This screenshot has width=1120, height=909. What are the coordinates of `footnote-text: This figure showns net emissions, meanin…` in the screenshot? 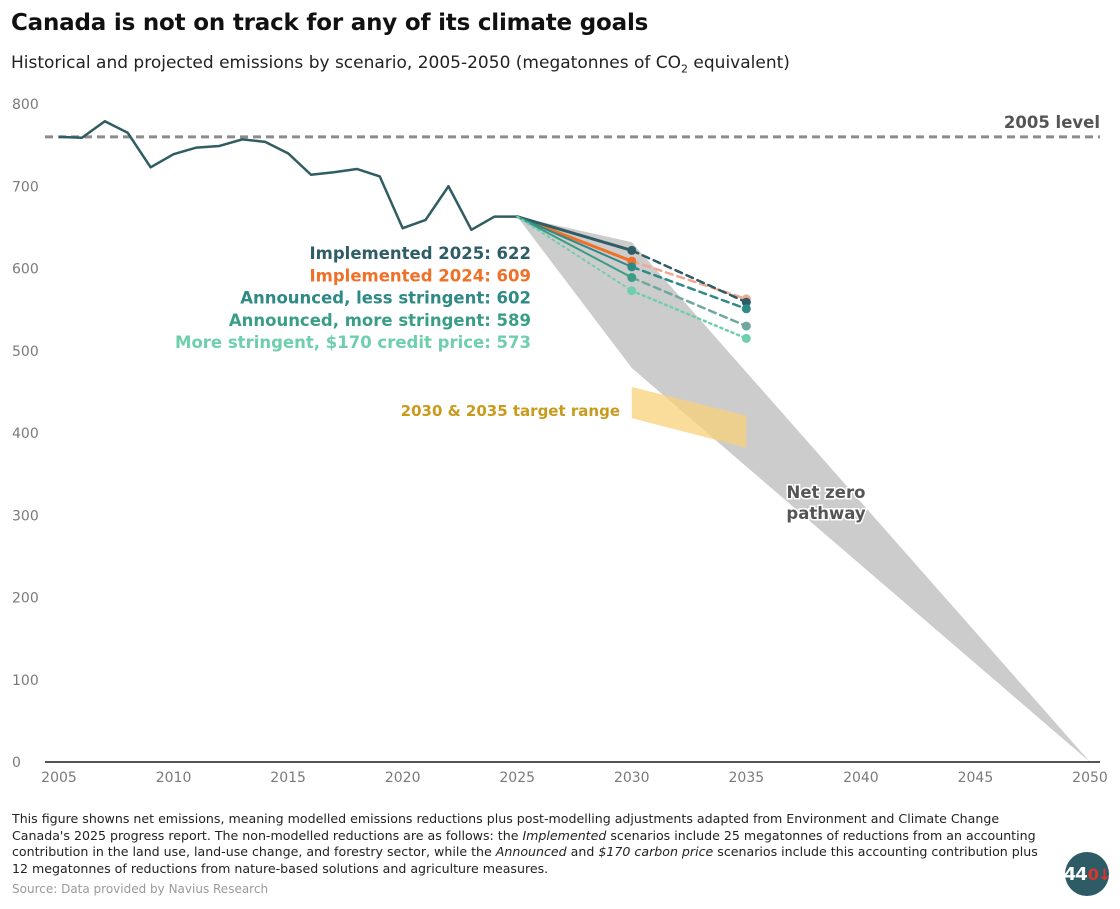 It's located at (506, 827).